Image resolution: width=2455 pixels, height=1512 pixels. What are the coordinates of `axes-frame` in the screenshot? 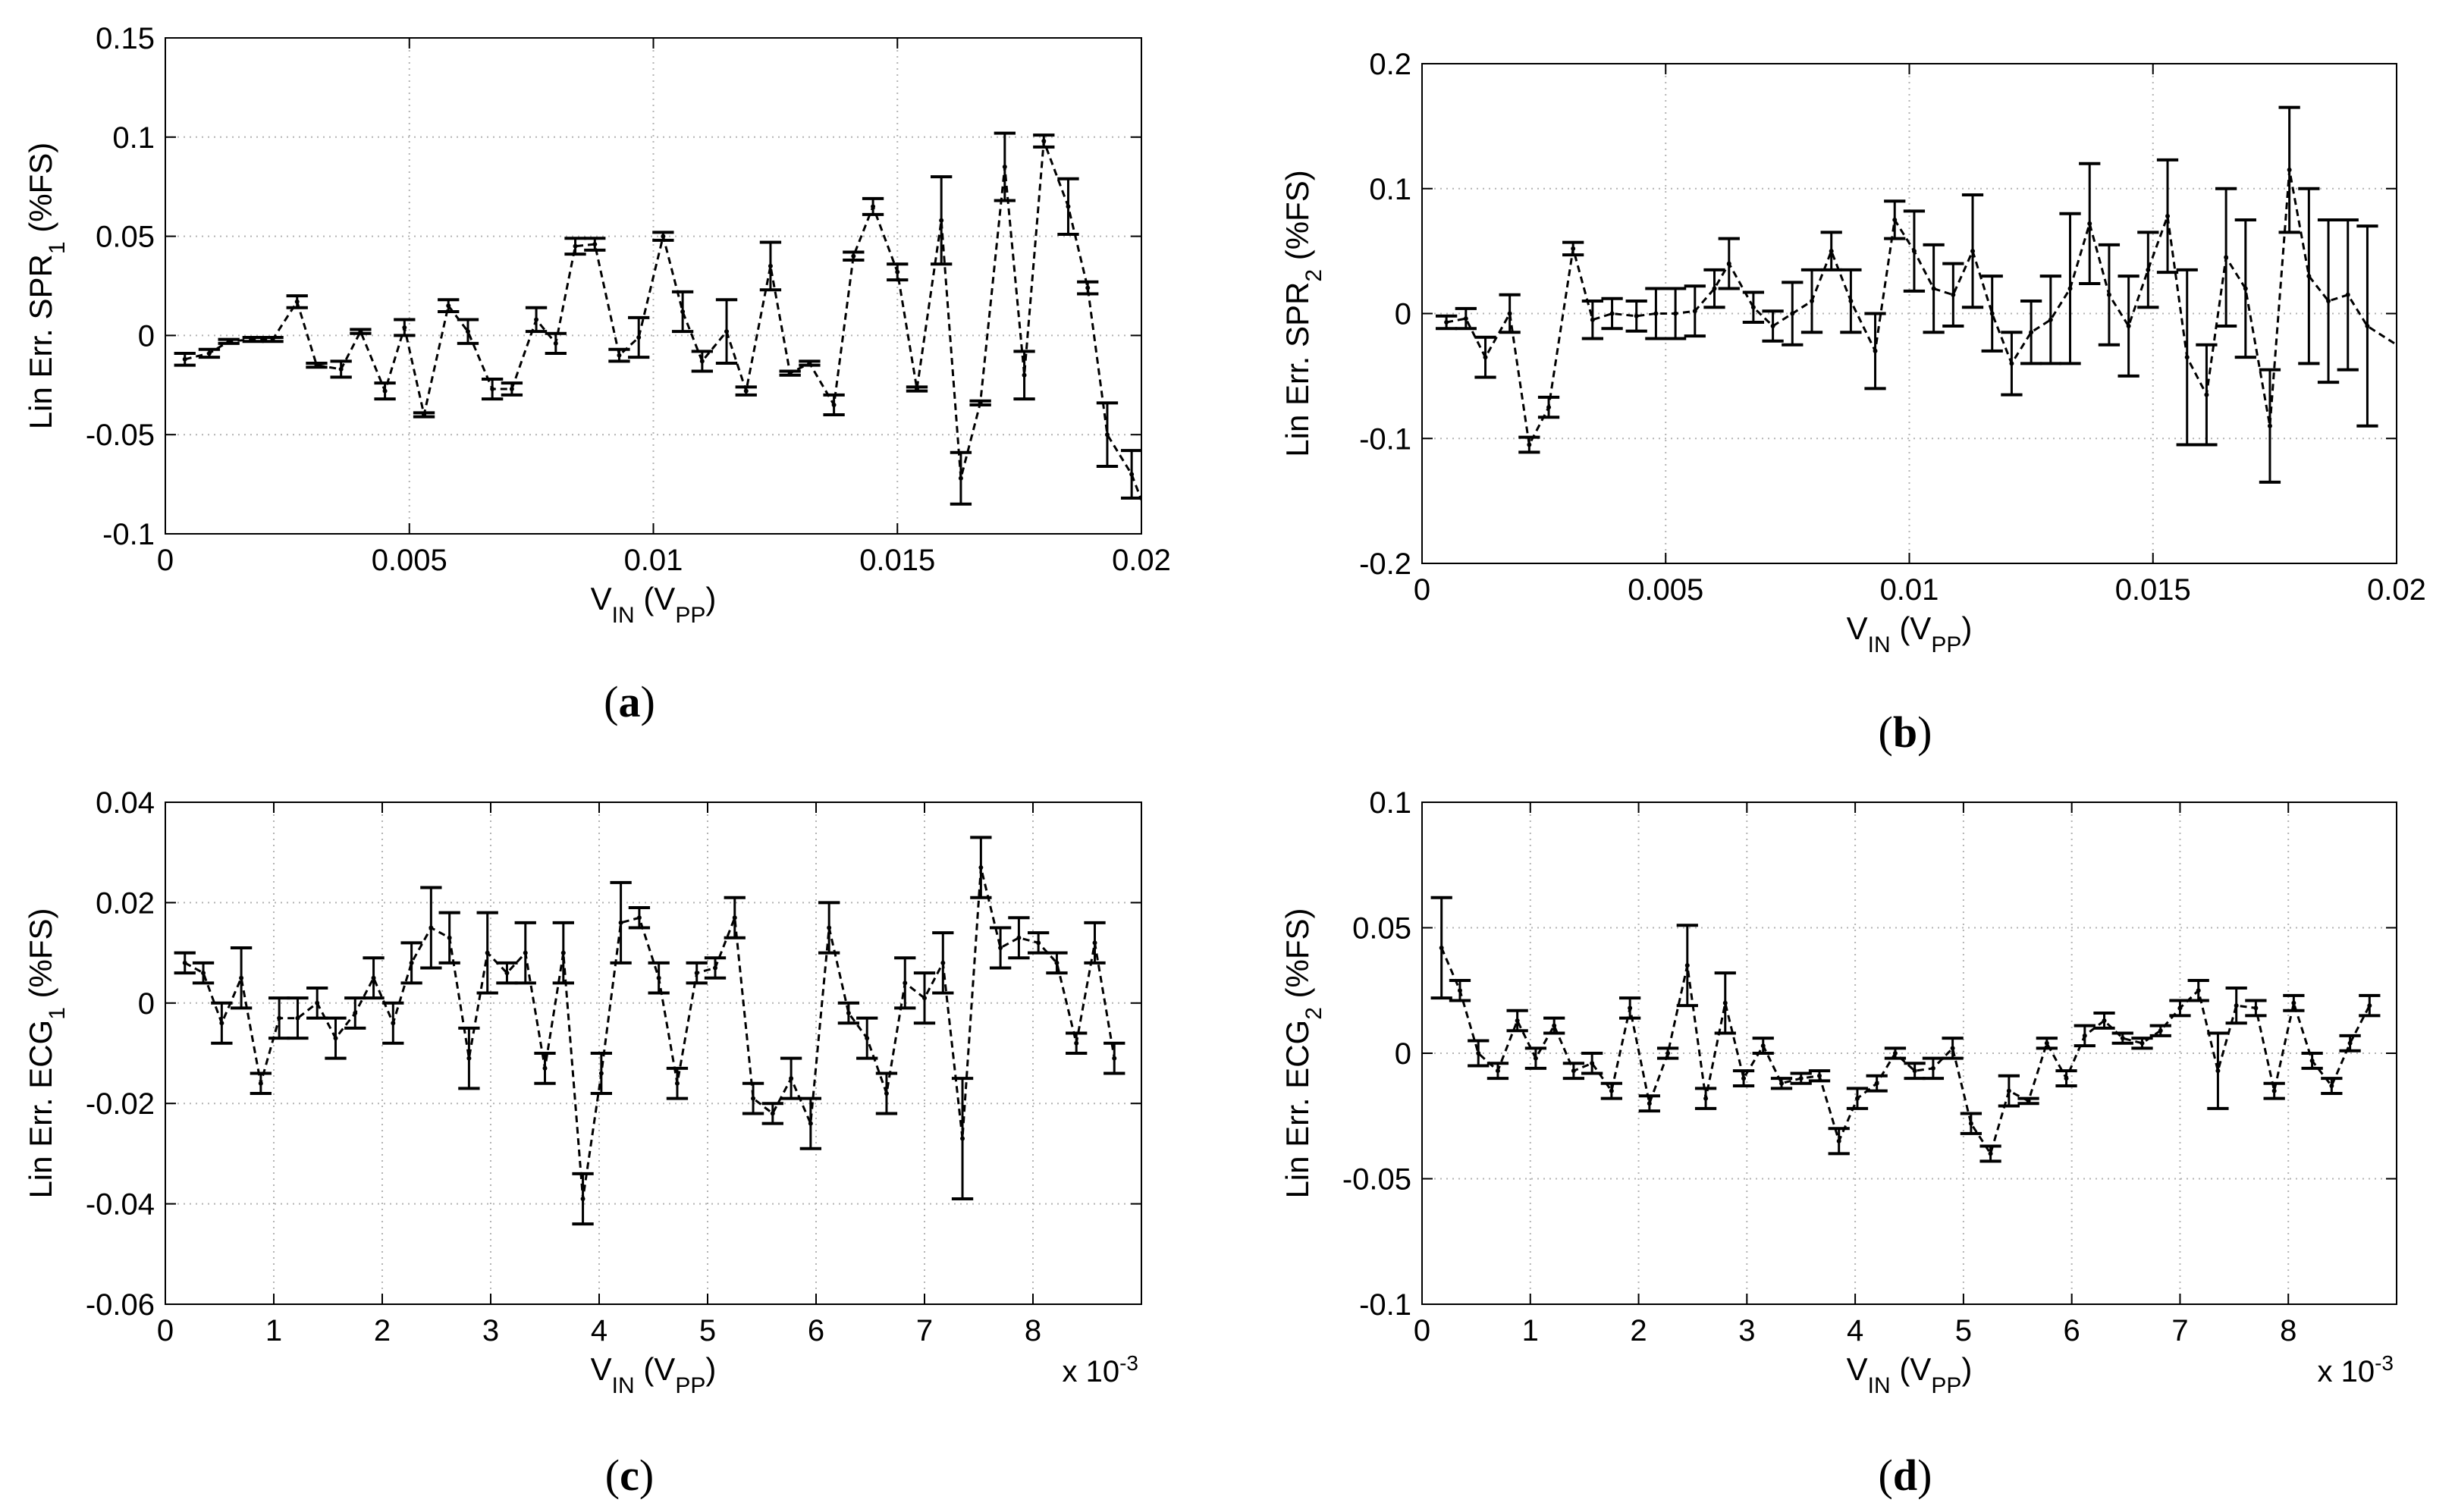 It's located at (653, 1053).